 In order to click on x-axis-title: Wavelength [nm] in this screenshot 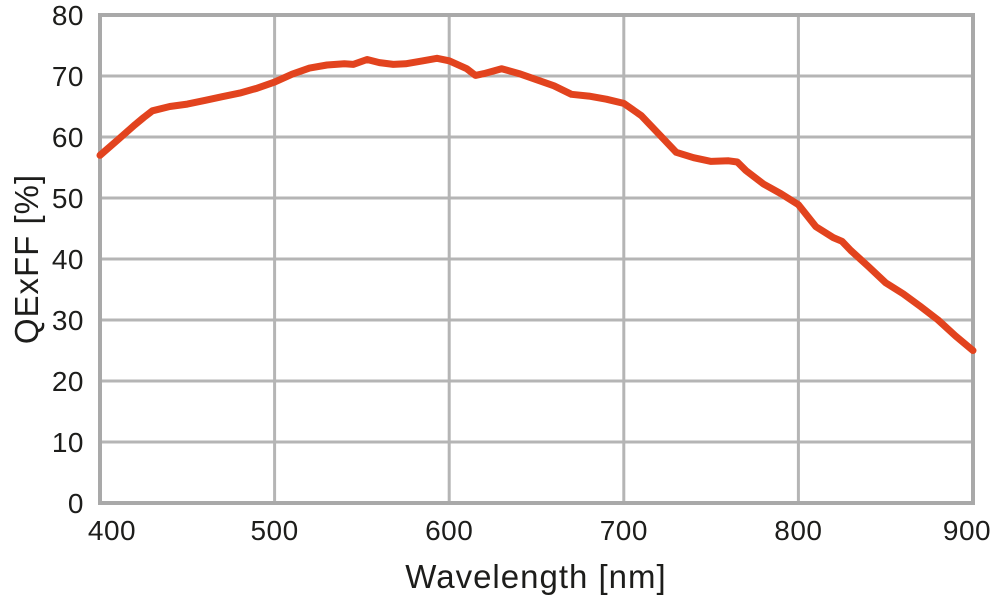, I will do `click(535, 576)`.